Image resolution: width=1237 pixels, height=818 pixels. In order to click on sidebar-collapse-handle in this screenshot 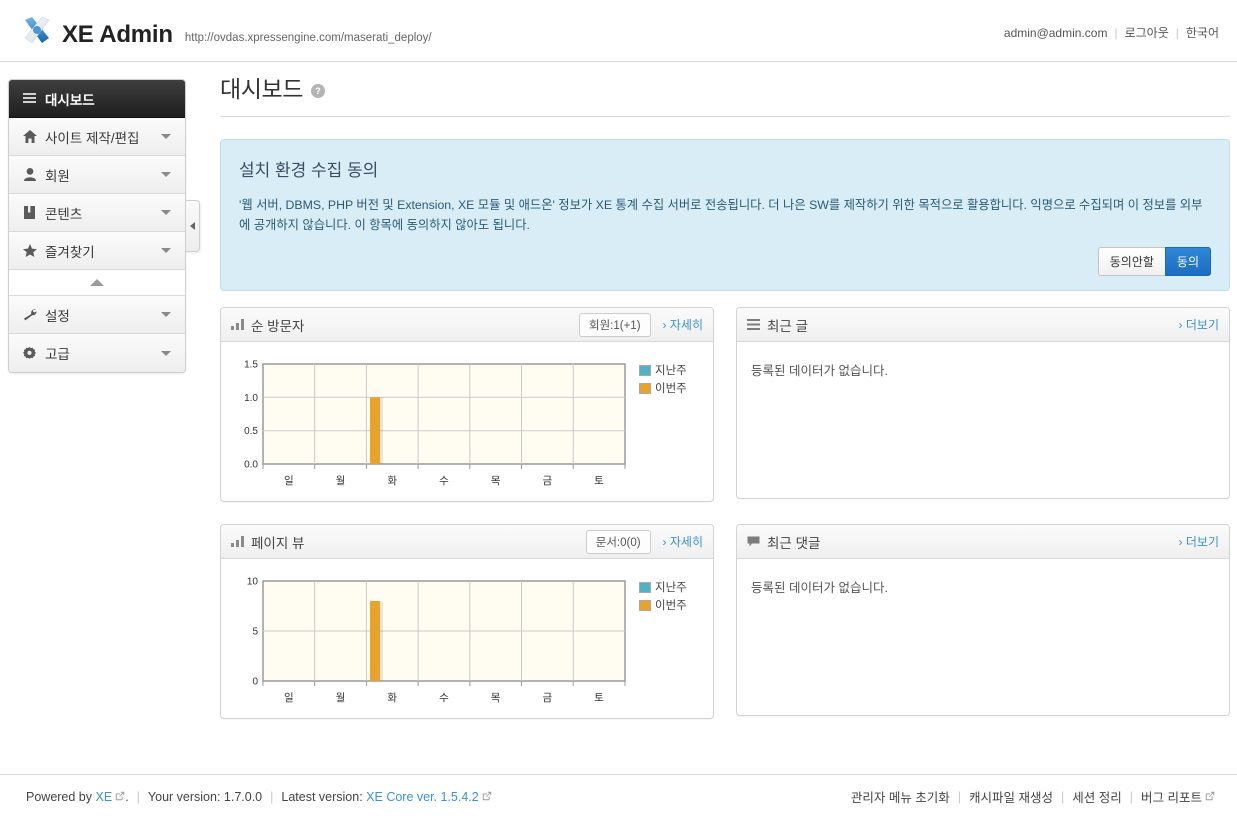, I will do `click(193, 226)`.